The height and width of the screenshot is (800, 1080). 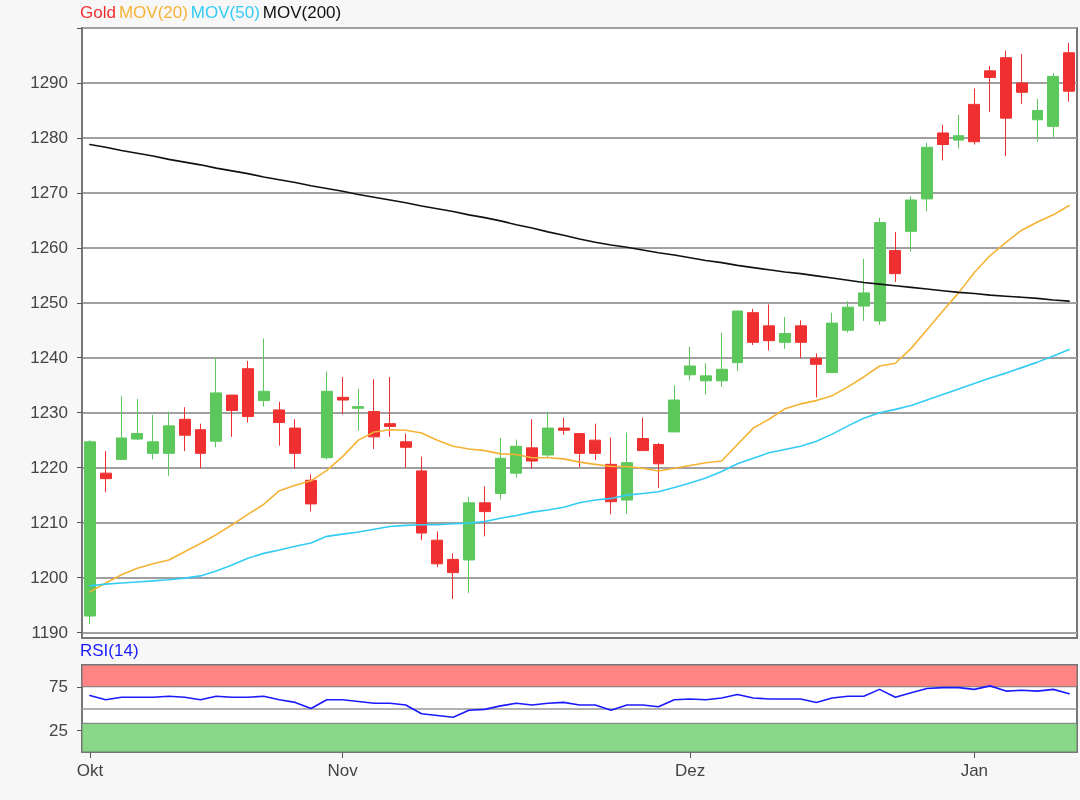 I want to click on y-tick-label: 1230, so click(x=49, y=413).